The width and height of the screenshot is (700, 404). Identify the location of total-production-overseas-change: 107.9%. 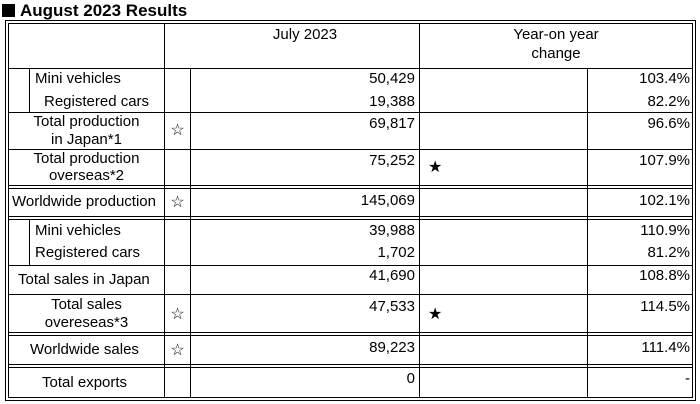
(664, 160).